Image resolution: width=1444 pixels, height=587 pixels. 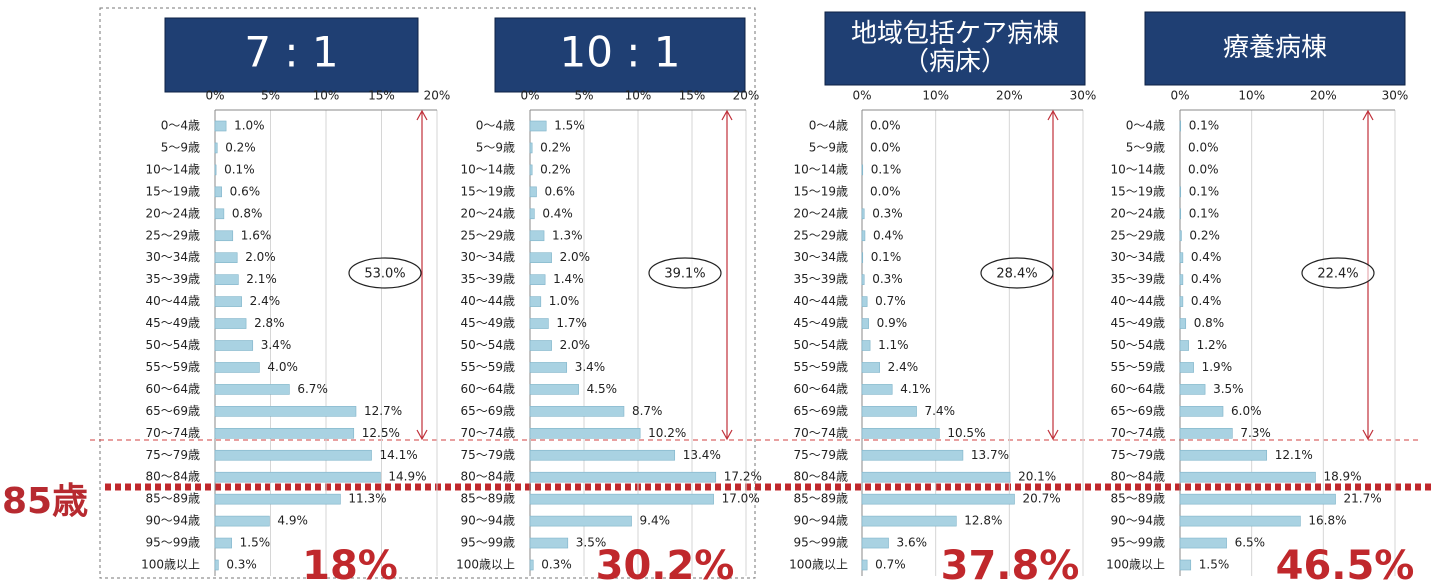 What do you see at coordinates (45, 501) in the screenshot?
I see `left-label: 85歳` at bounding box center [45, 501].